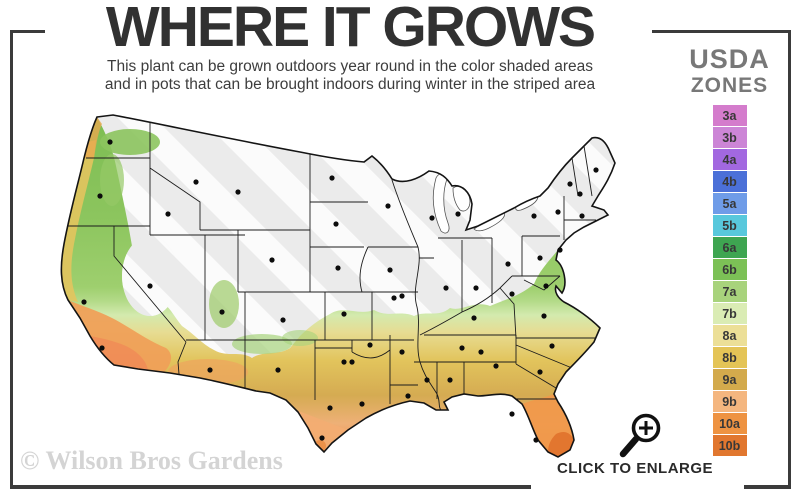 The image size is (800, 500). I want to click on zone-label: 5a, so click(729, 203).